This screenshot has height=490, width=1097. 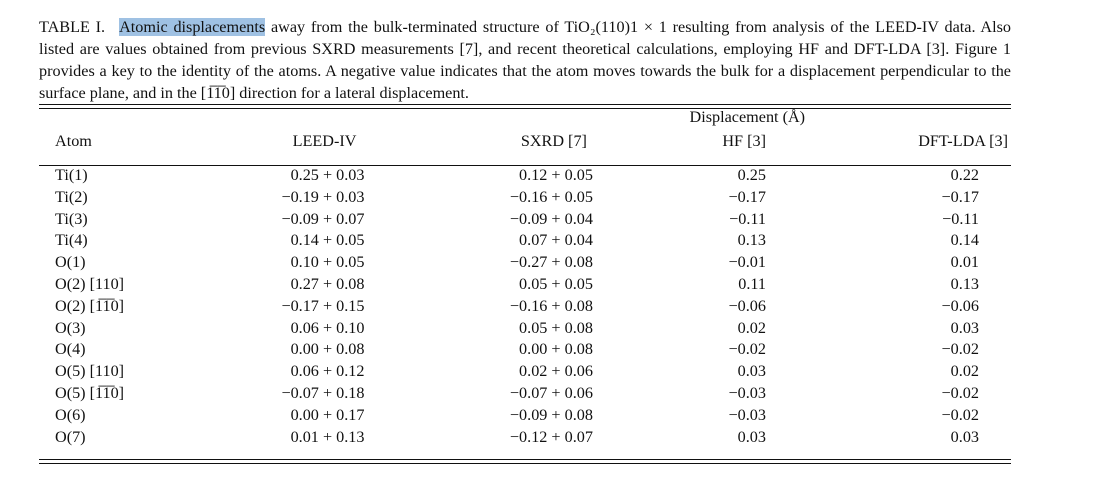 What do you see at coordinates (751, 240) in the screenshot?
I see `cell-hf: 0.13` at bounding box center [751, 240].